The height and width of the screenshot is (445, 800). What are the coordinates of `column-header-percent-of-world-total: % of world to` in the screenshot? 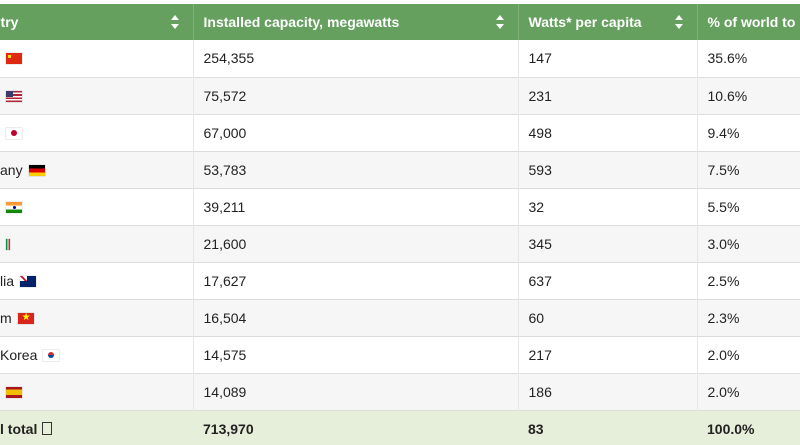 It's located at (748, 22).